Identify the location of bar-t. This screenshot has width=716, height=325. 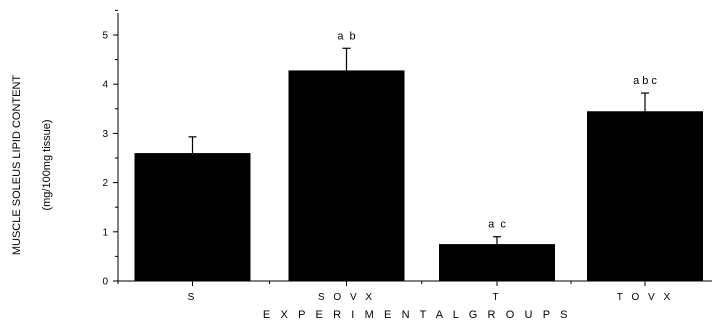
(497, 262).